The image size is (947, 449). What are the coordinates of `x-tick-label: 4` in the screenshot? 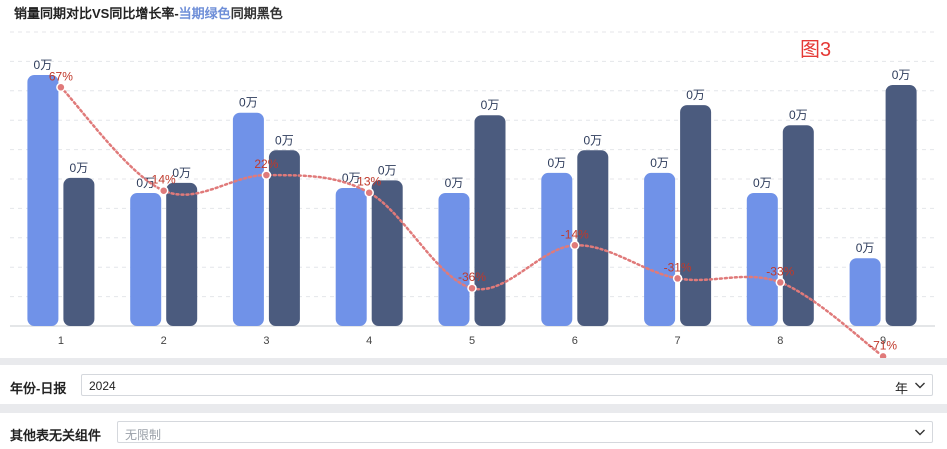 It's located at (369, 341).